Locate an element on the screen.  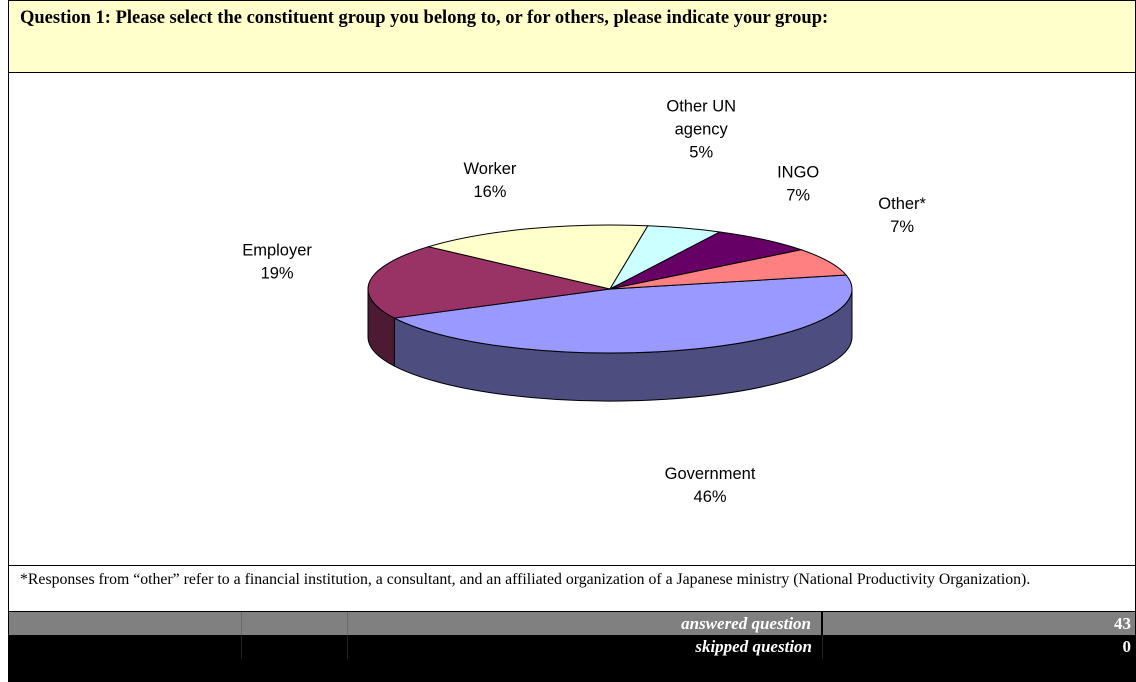
pie-slice-worker is located at coordinates (537, 257).